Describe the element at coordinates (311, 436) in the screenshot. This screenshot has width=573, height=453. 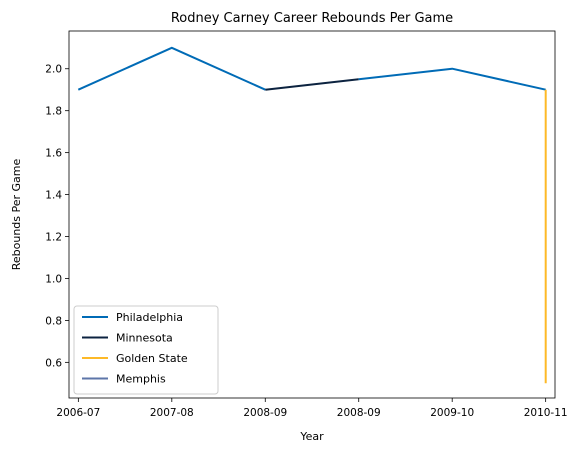
I see `x-axis-label: Year` at that location.